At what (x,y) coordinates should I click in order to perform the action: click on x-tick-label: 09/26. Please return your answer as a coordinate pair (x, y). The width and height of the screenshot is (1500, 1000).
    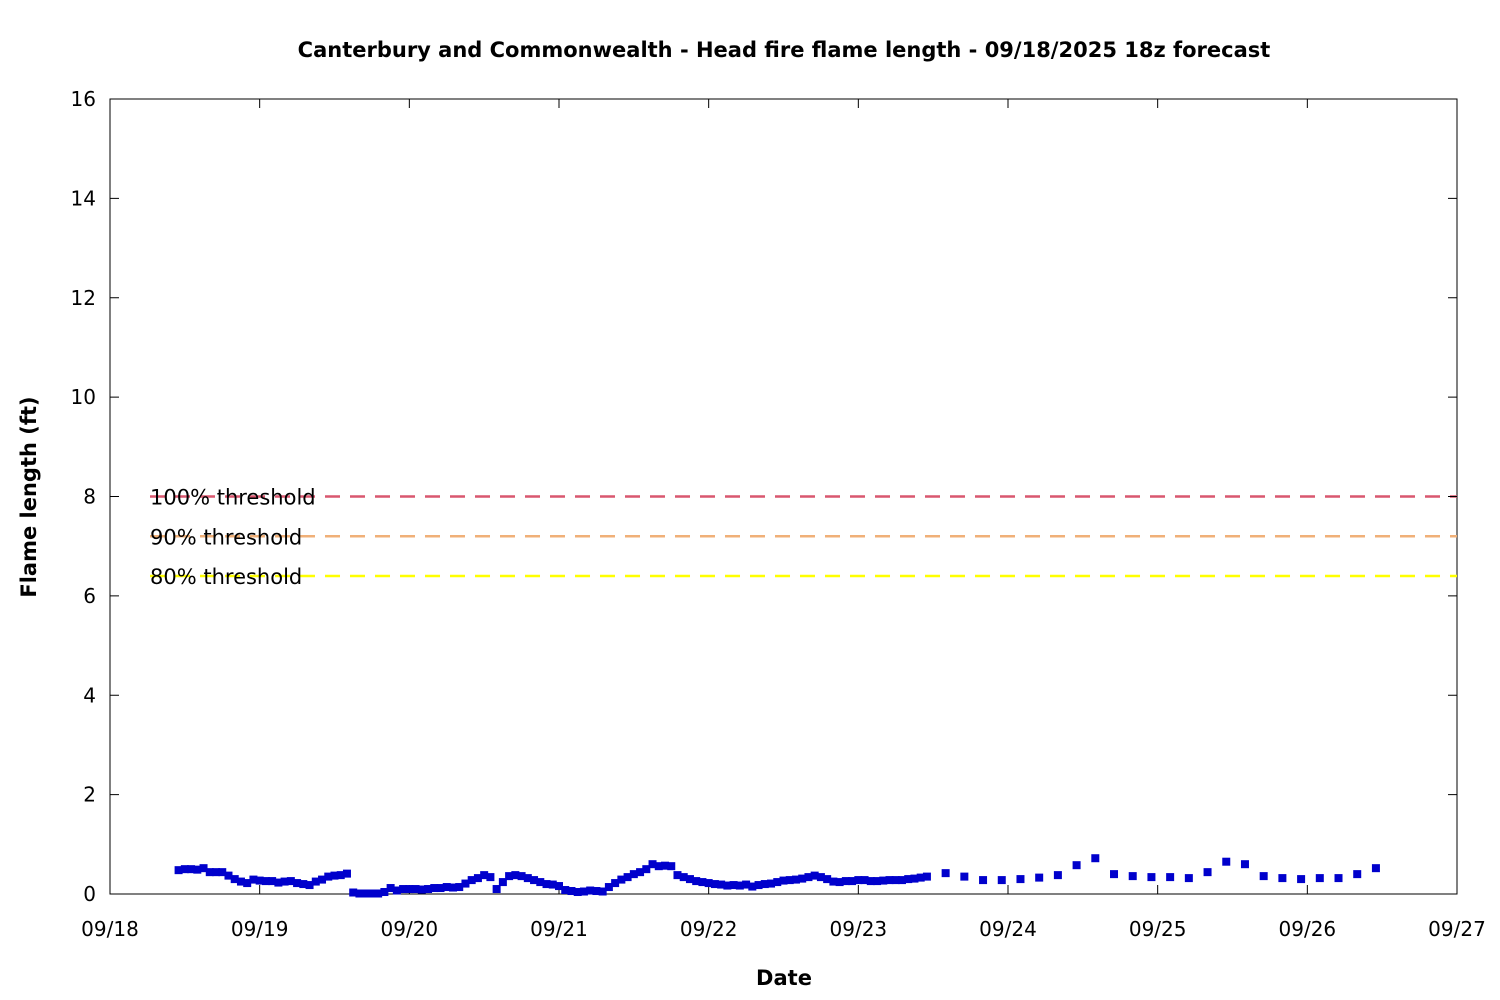
    Looking at the image, I should click on (1308, 929).